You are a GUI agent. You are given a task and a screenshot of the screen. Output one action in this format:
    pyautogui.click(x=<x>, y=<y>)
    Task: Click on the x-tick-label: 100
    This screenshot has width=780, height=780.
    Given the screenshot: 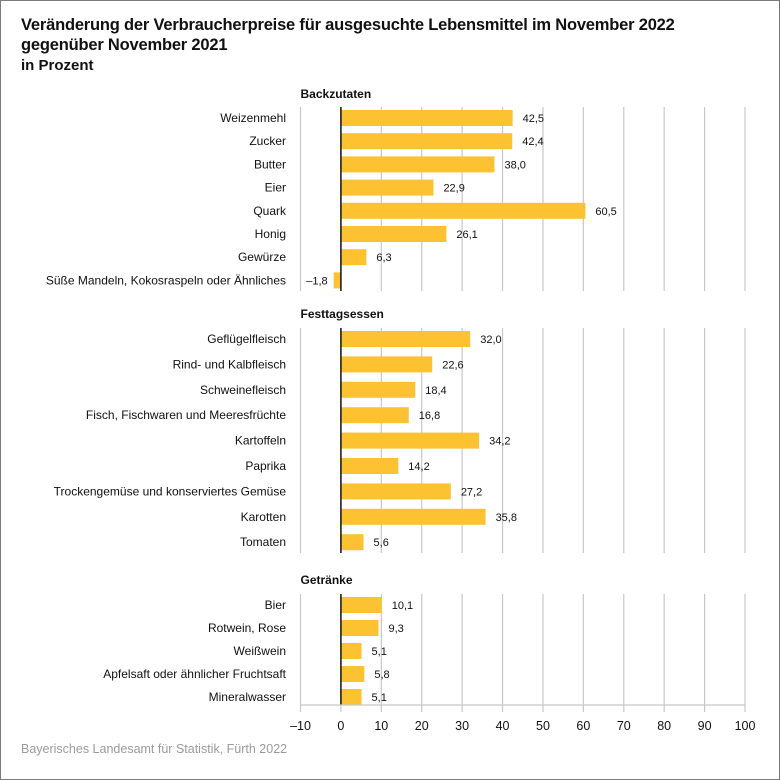 What is the action you would take?
    pyautogui.click(x=745, y=726)
    